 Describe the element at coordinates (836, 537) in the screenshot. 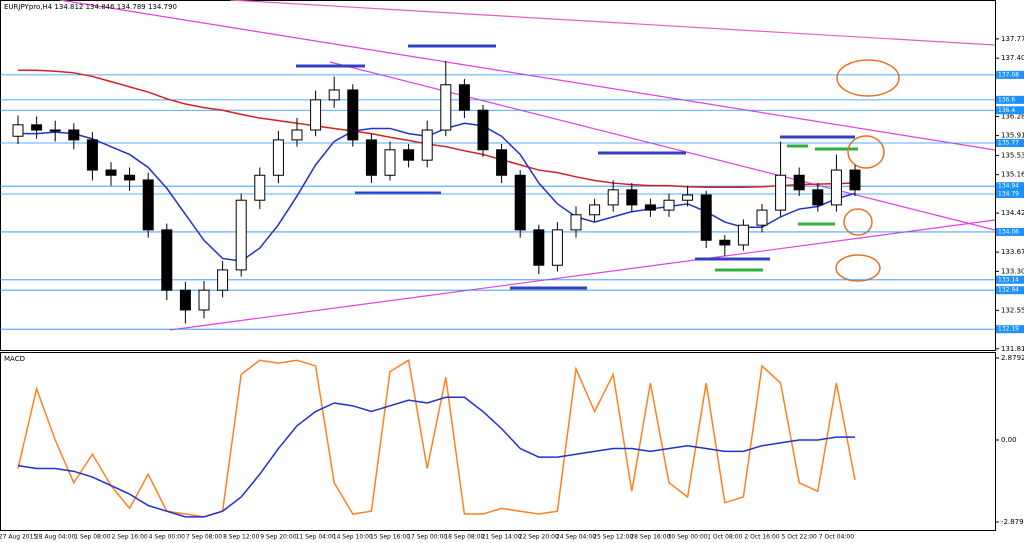

I see `x-tick-label: 7 Oct 04:00` at that location.